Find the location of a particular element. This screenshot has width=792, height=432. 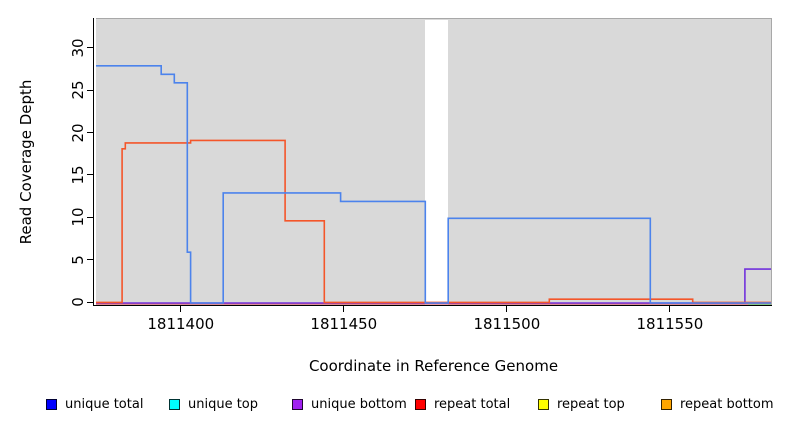

x-tick-label: 1811450 is located at coordinates (344, 324).